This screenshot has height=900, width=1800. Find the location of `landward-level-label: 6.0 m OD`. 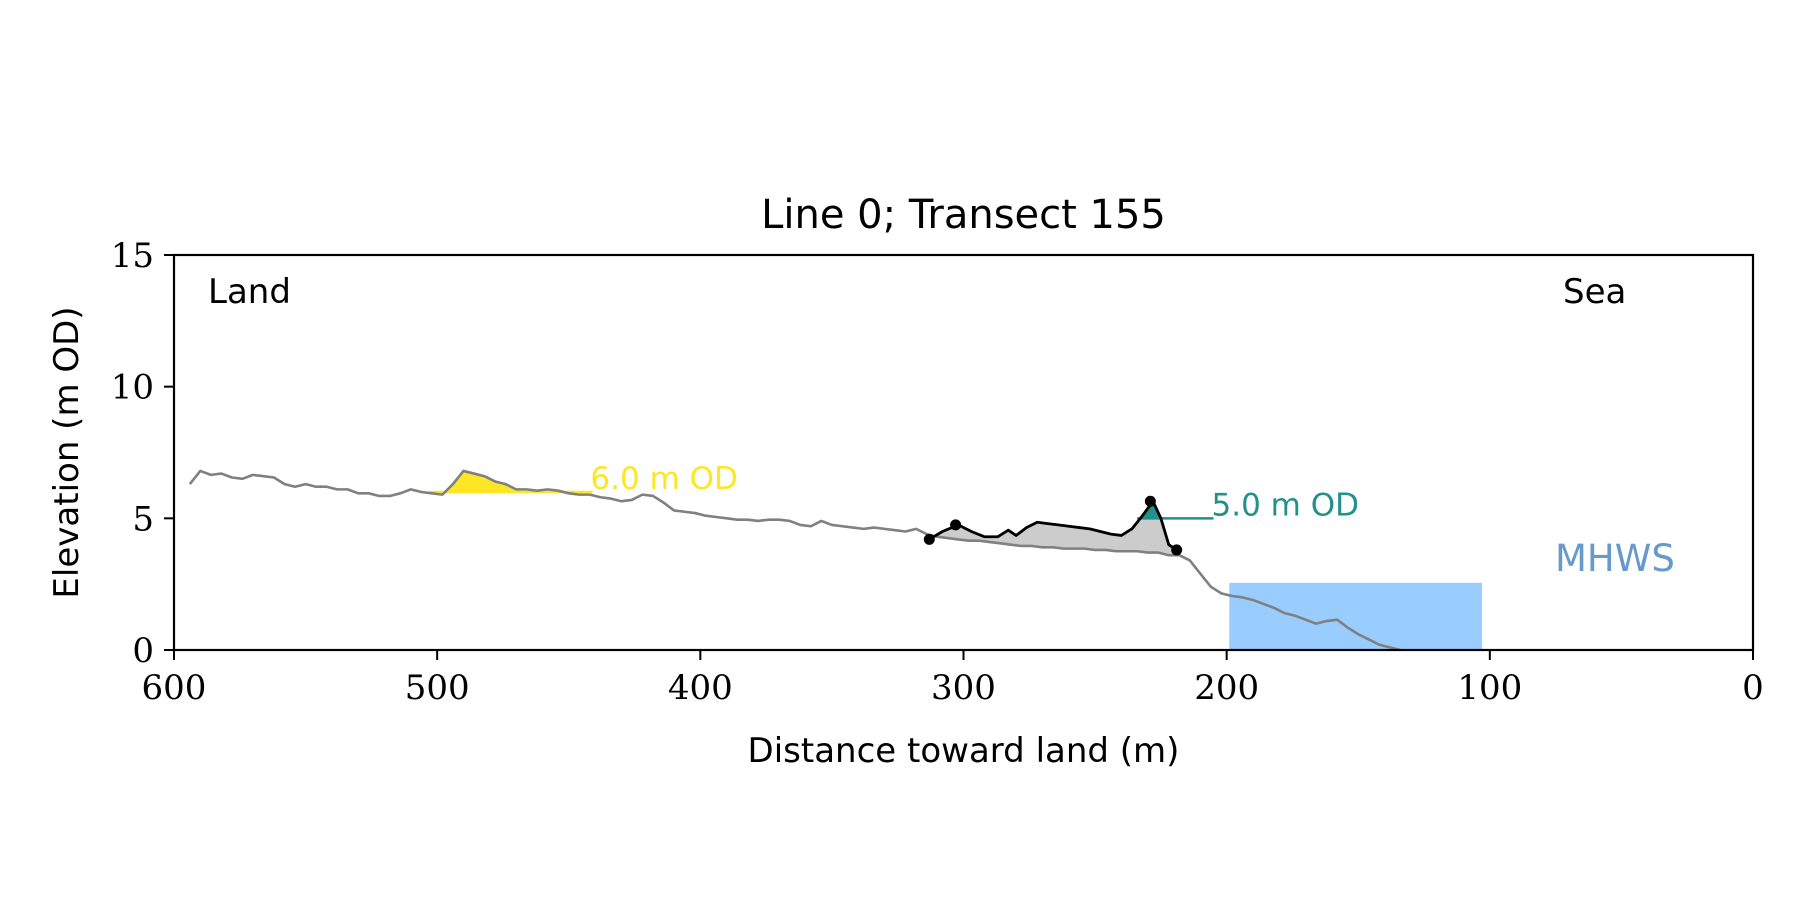

landward-level-label: 6.0 m OD is located at coordinates (663, 479).